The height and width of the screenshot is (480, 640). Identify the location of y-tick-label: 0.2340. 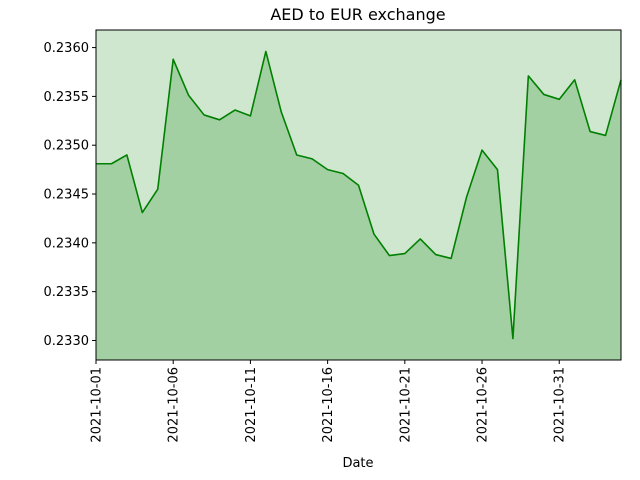
(67, 243).